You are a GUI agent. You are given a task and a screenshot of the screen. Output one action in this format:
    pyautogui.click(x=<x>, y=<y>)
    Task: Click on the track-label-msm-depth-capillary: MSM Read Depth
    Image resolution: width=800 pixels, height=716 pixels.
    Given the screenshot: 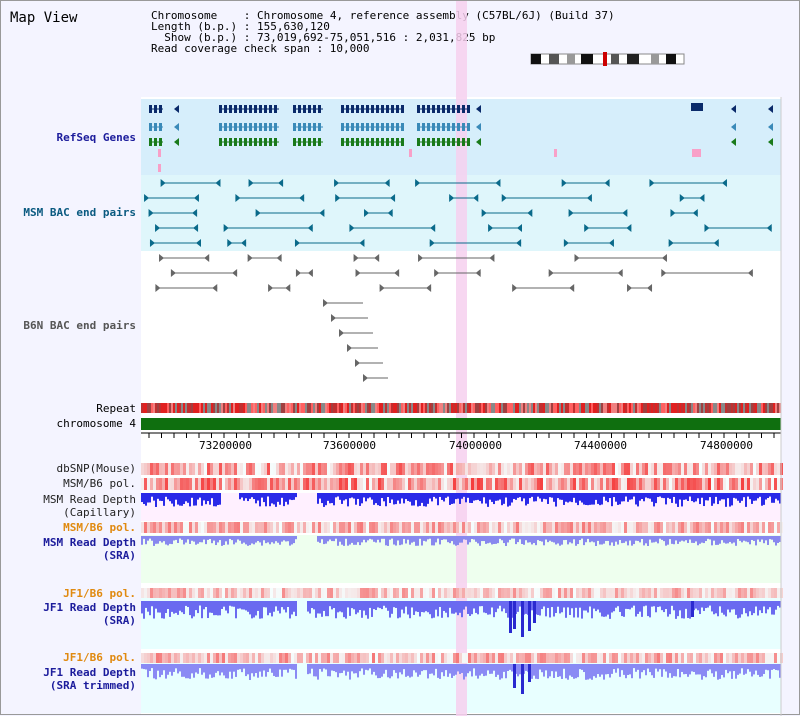 What is the action you would take?
    pyautogui.click(x=89, y=499)
    